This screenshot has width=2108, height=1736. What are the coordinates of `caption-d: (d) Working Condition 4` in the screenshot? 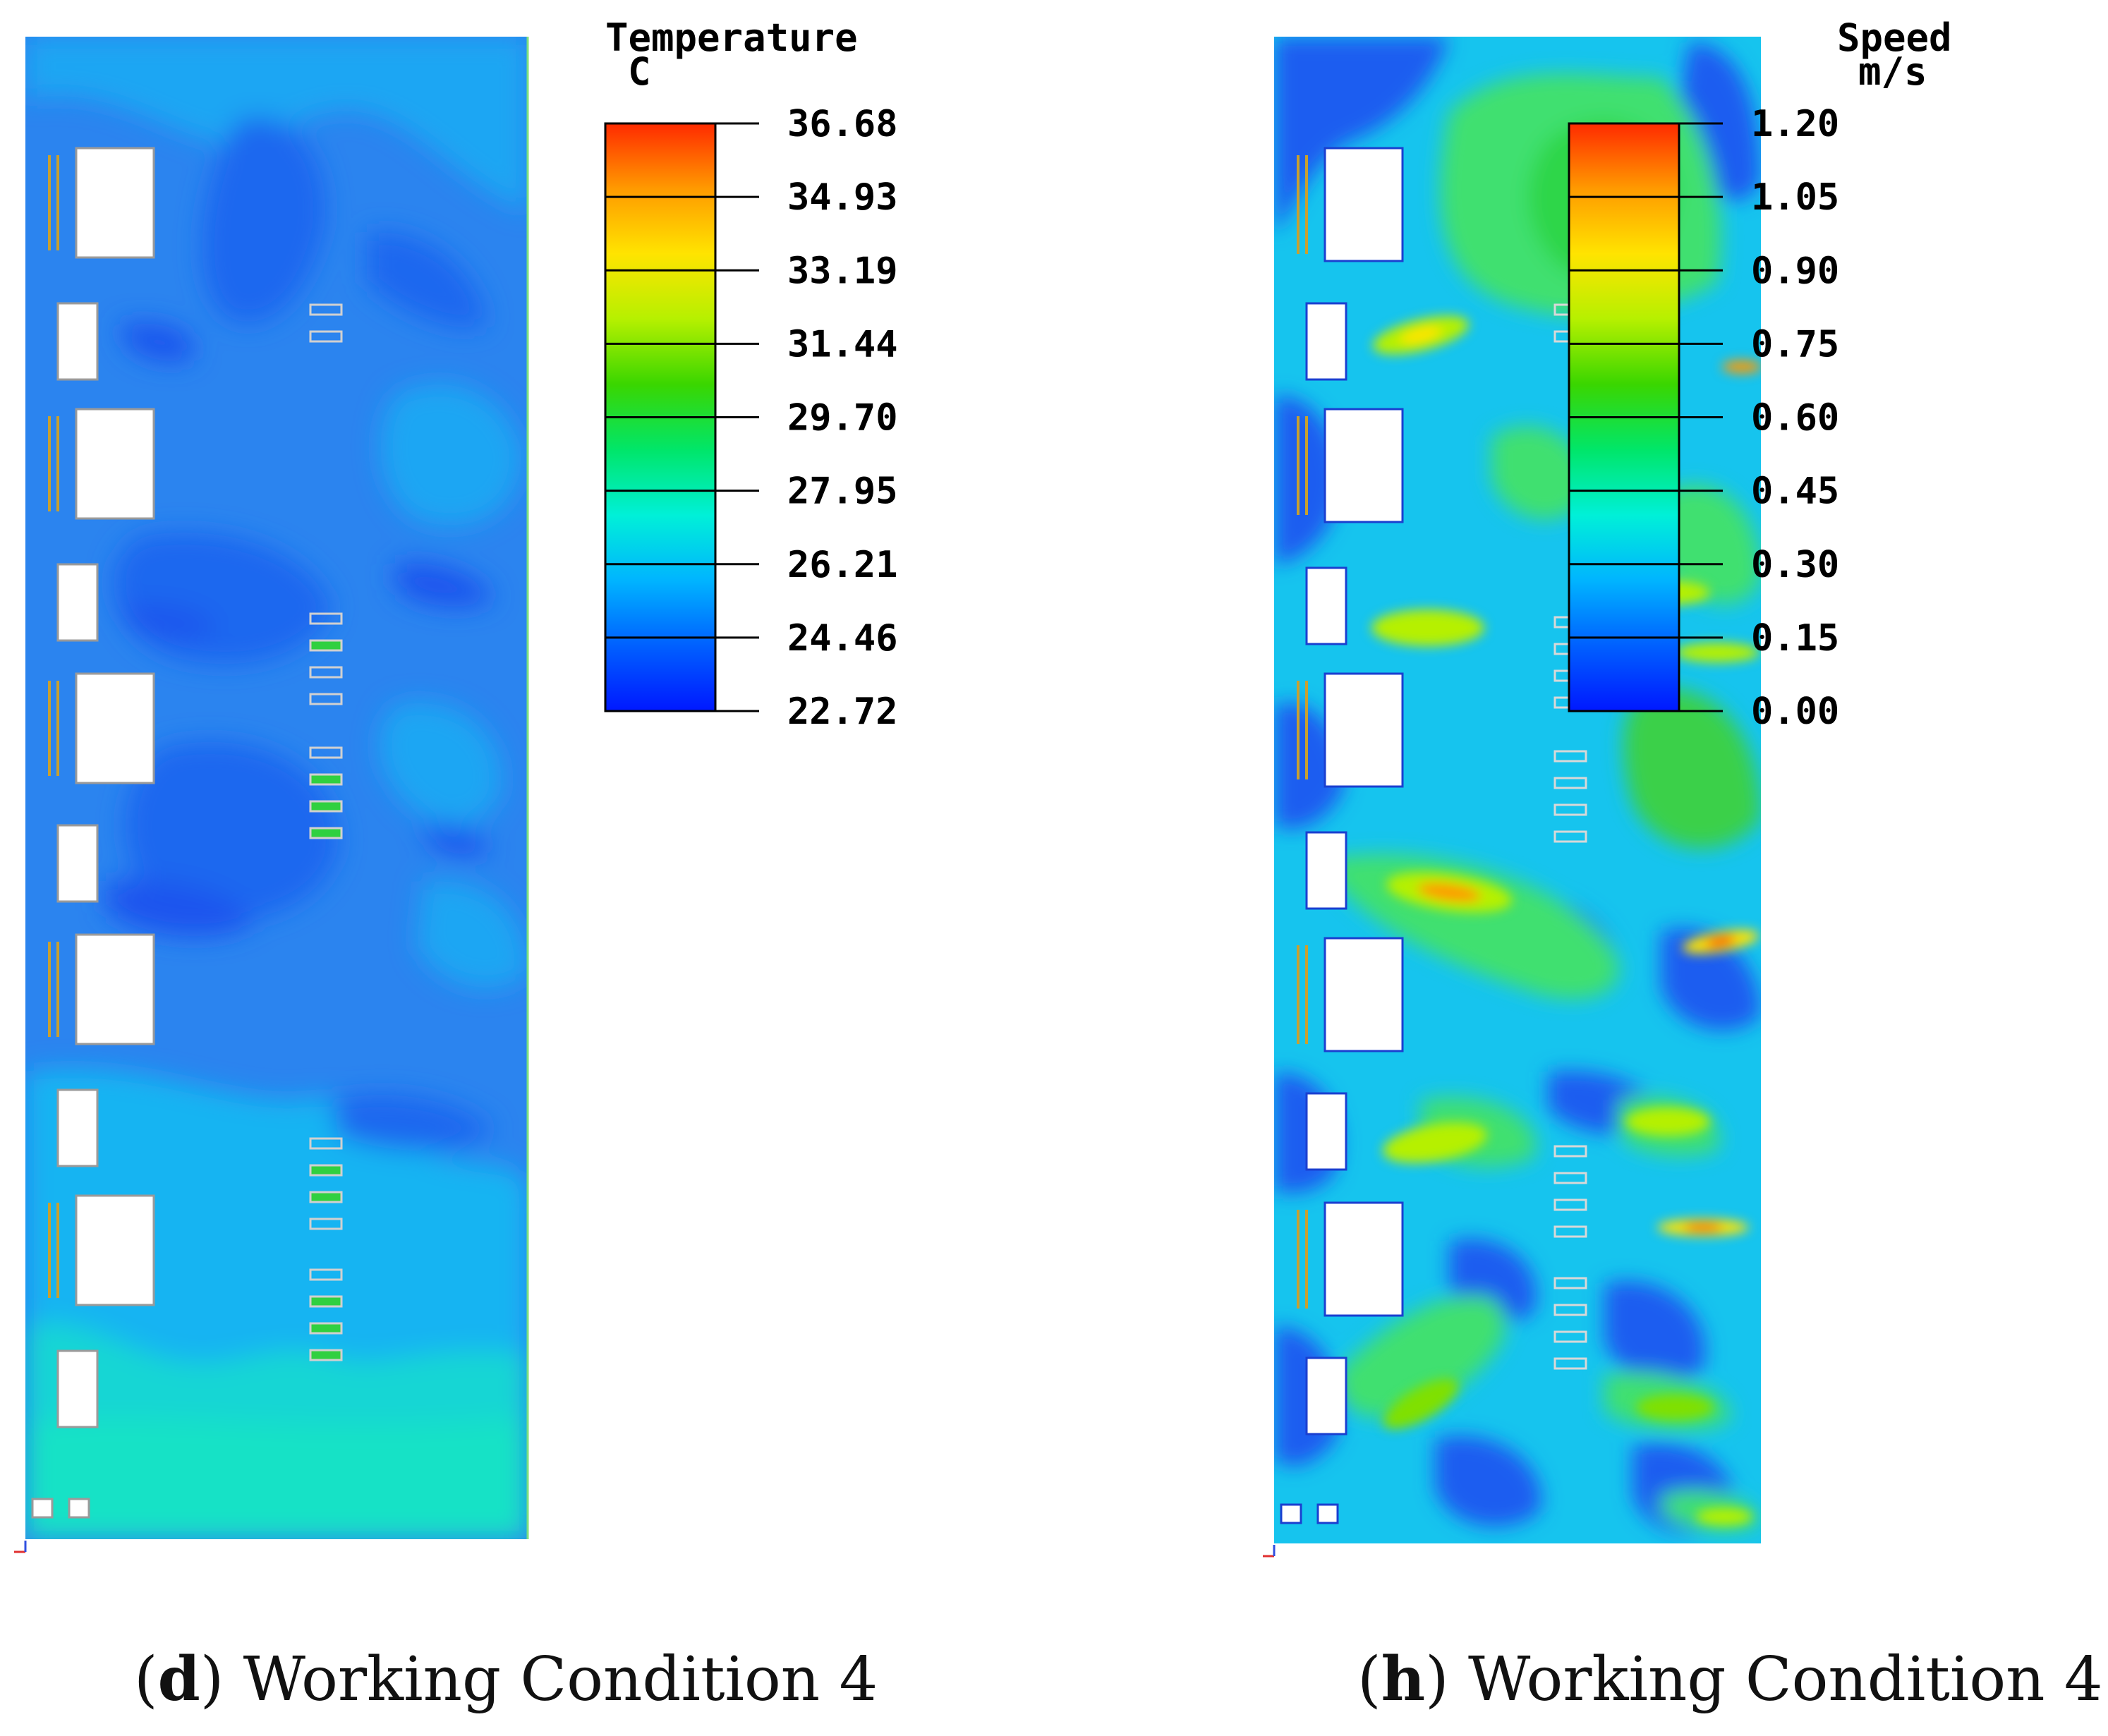 It's located at (506, 1679).